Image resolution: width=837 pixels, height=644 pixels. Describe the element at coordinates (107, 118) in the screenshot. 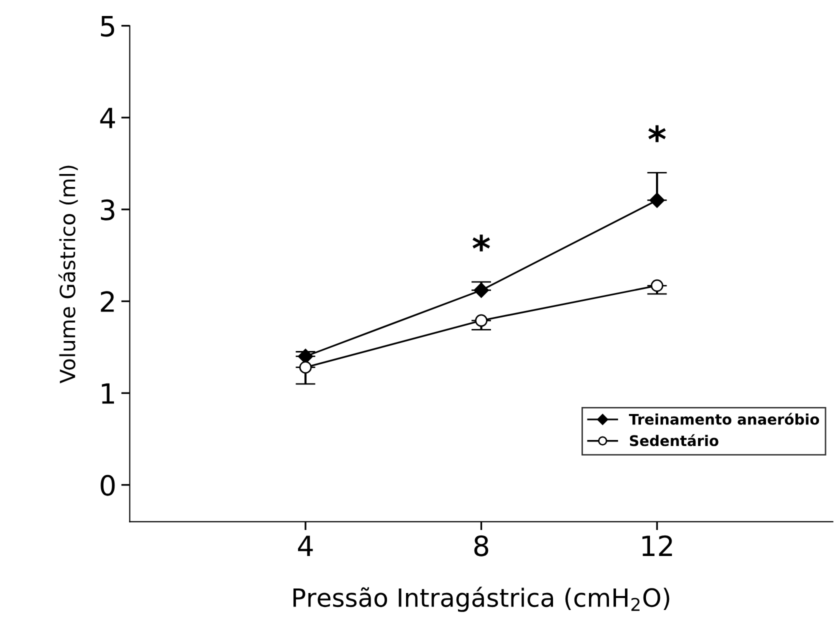

I see `y-tick-label: 4` at that location.